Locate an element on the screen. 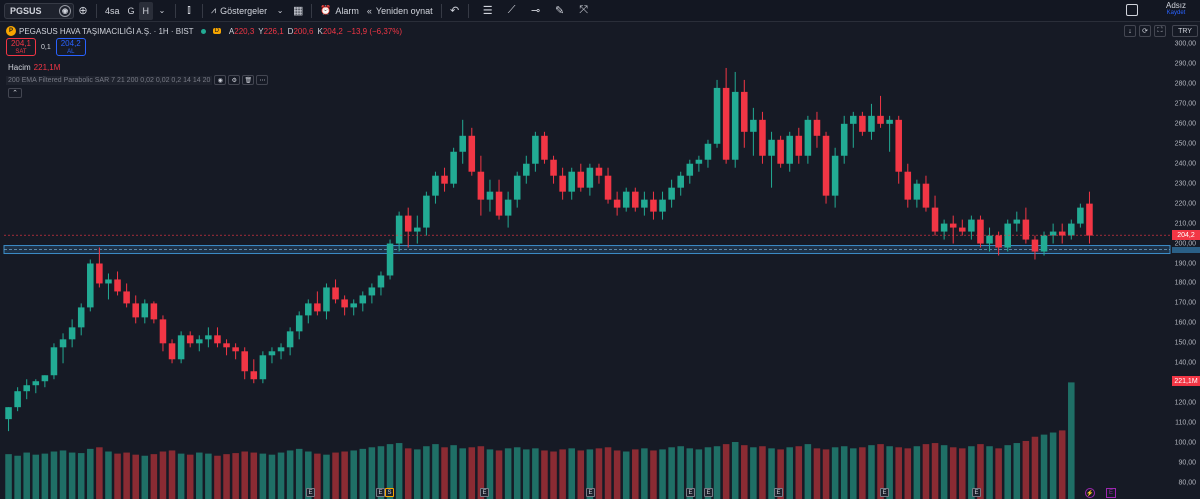 This screenshot has height=499, width=1200. trade-buttons: 204,1 SAT 0,1 204,2 AL is located at coordinates (46, 47).